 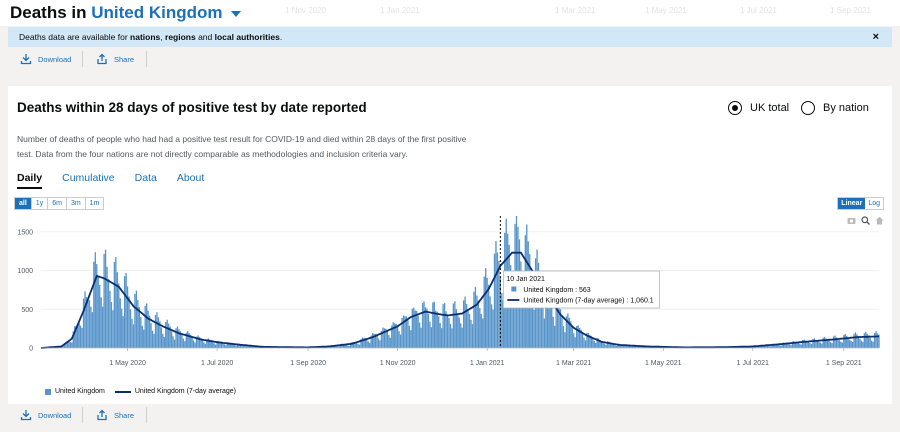 I want to click on top-actionbar: Download Share, so click(x=450, y=59).